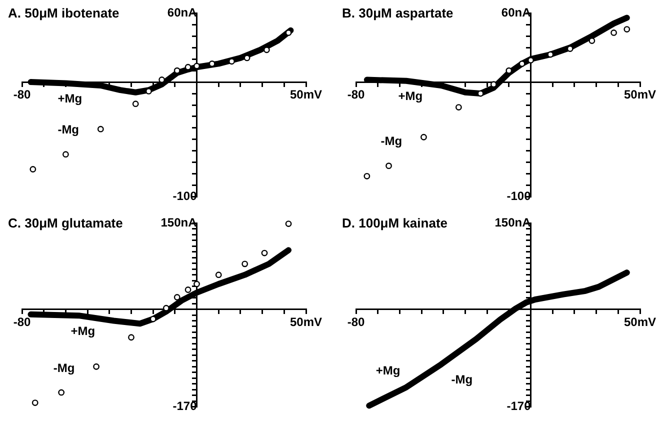 The image size is (669, 421). Describe the element at coordinates (65, 223) in the screenshot. I see `chart-title: C. 30μM glutamate` at that location.